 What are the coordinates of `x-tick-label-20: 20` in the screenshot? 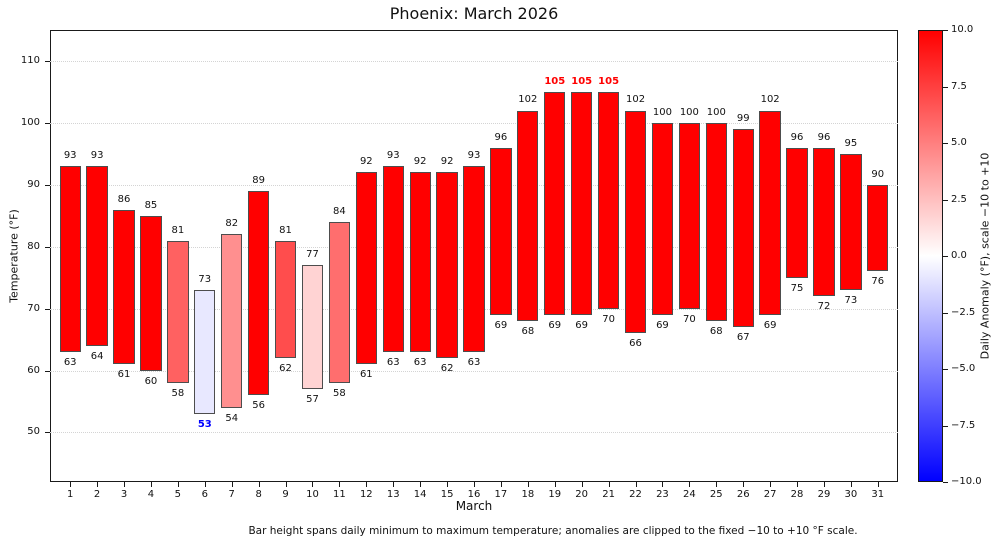 It's located at (582, 494).